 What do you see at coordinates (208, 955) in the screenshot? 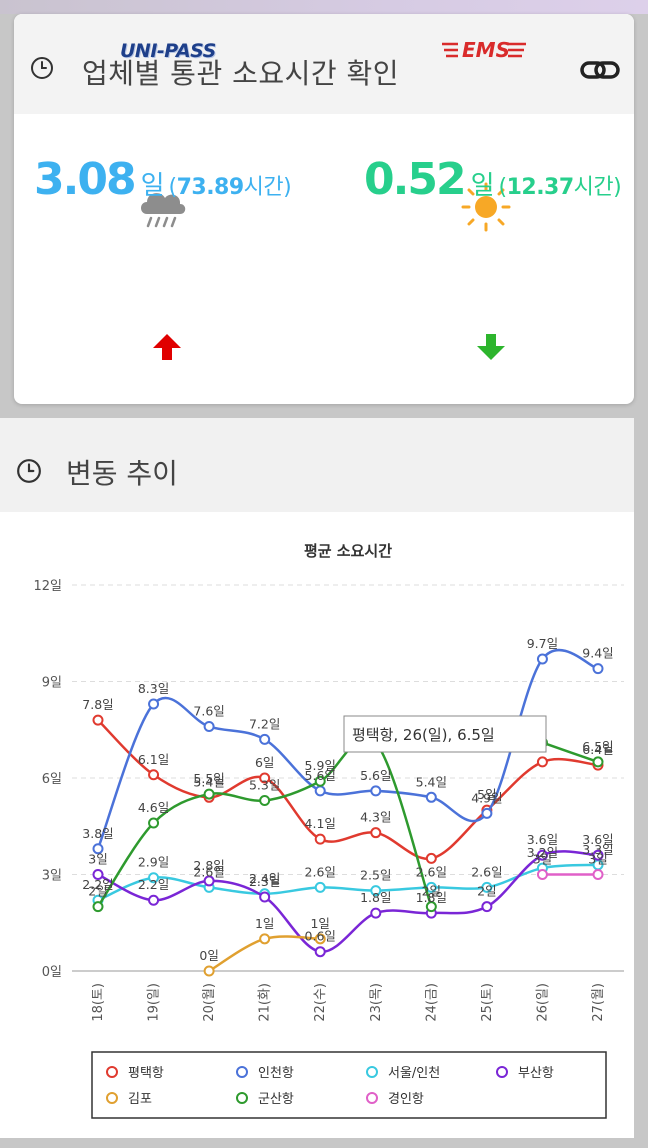
I see `data-label: 0일` at bounding box center [208, 955].